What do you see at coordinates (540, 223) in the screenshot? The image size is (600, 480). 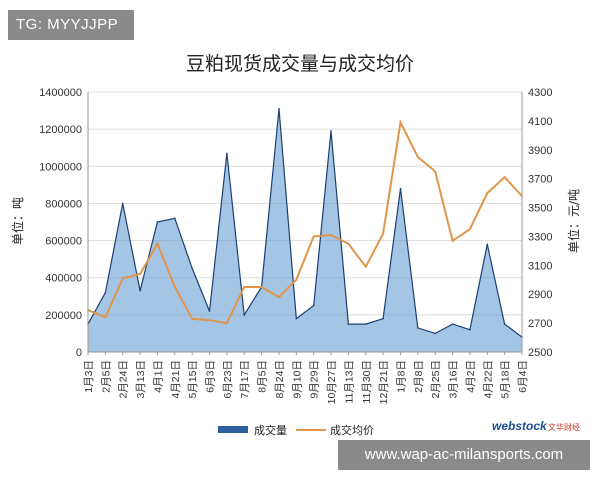 I see `right-ticks: 2500 2700 2900 3100 3300 3500 3700 3900 4100 4300` at bounding box center [540, 223].